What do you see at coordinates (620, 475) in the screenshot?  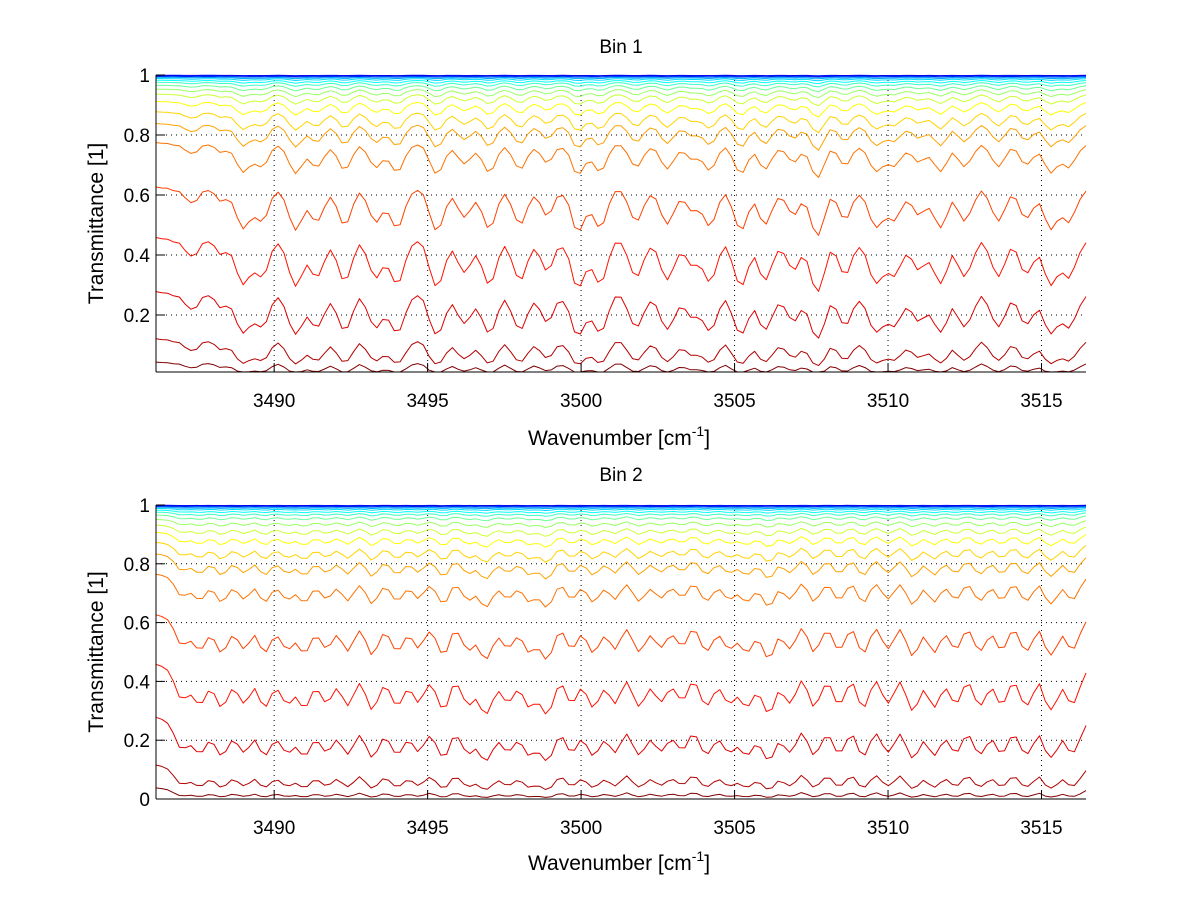 I see `plot-title: Bin 2` at bounding box center [620, 475].